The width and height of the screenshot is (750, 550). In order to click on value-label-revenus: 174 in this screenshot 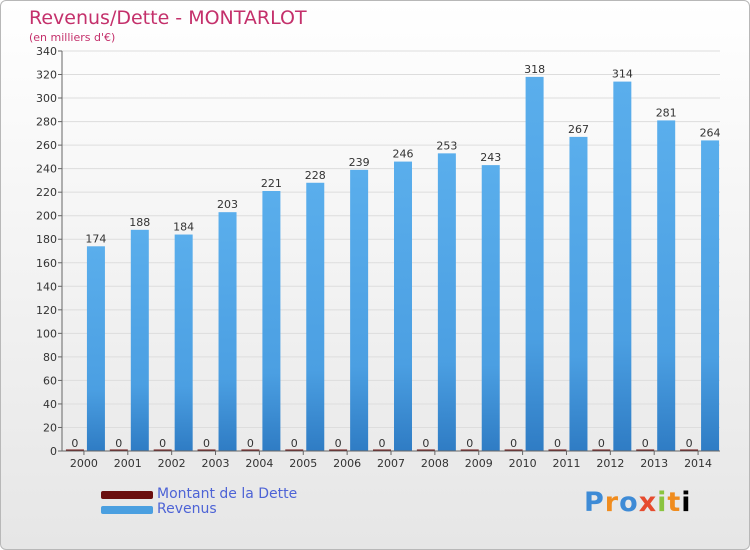, I will do `click(95, 238)`.